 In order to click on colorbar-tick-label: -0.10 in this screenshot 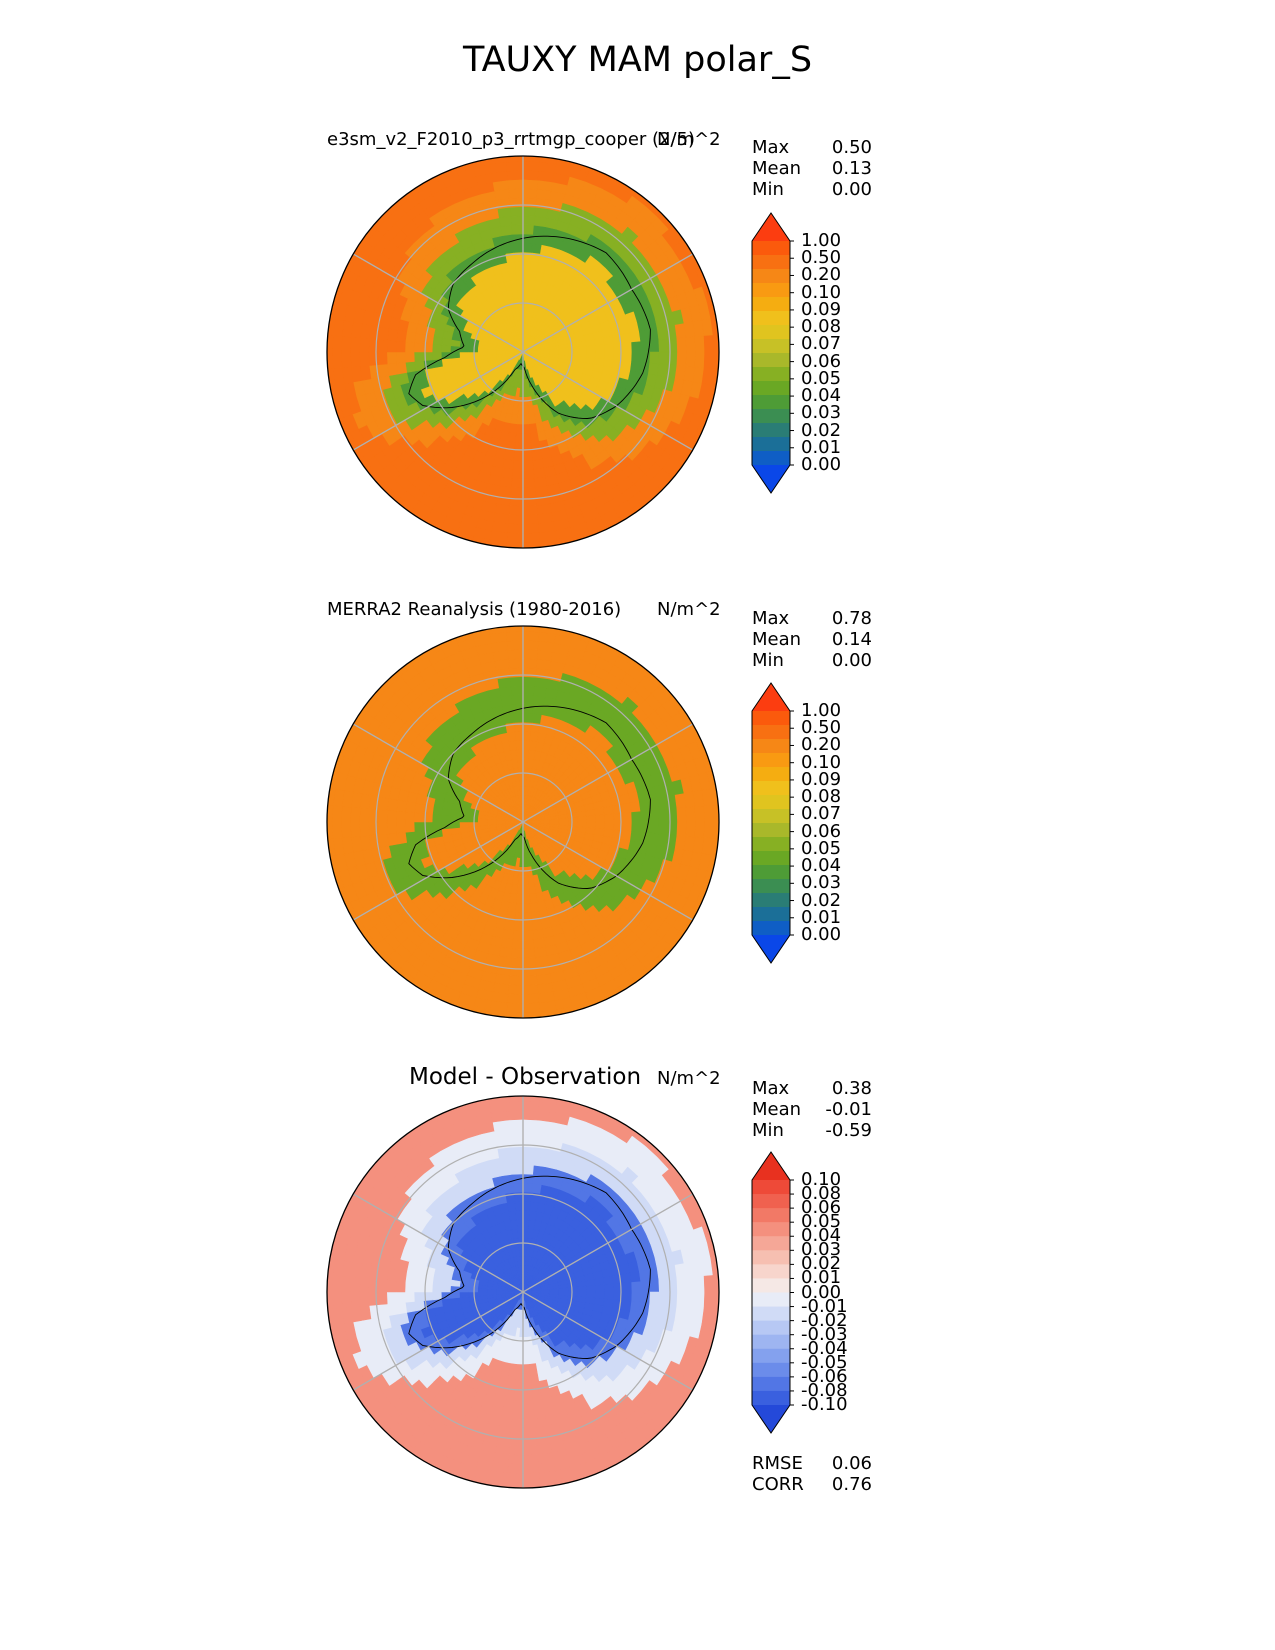, I will do `click(824, 1404)`.